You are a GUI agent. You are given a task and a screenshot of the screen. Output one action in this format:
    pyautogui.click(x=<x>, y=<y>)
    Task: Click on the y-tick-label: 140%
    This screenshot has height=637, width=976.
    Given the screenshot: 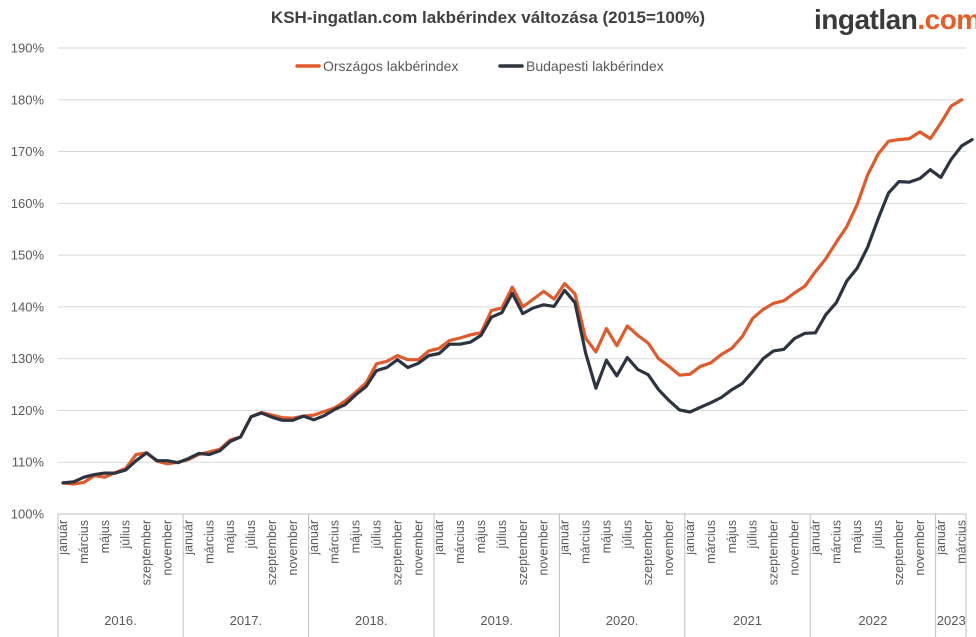 What is the action you would take?
    pyautogui.click(x=28, y=306)
    